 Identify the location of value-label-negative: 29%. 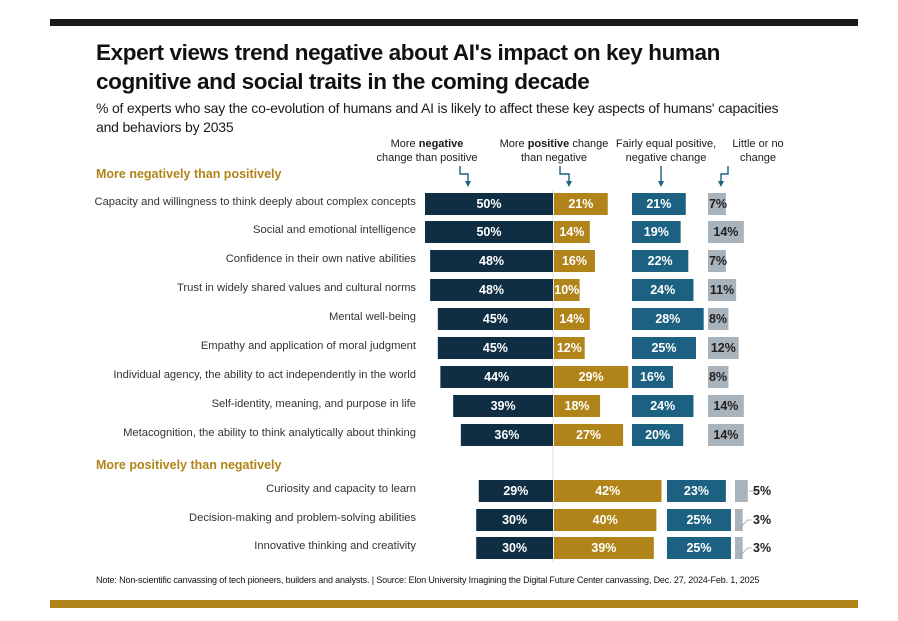
(515, 491).